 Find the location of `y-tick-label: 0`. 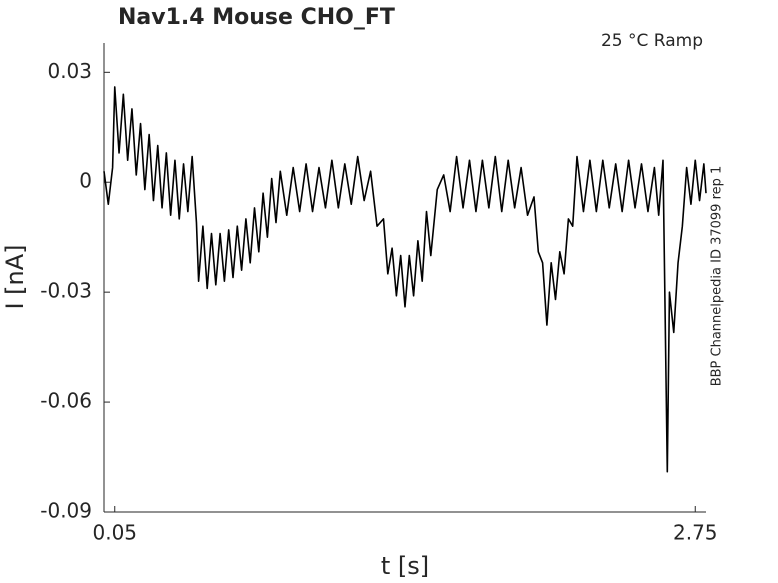

y-tick-label: 0 is located at coordinates (85, 181).